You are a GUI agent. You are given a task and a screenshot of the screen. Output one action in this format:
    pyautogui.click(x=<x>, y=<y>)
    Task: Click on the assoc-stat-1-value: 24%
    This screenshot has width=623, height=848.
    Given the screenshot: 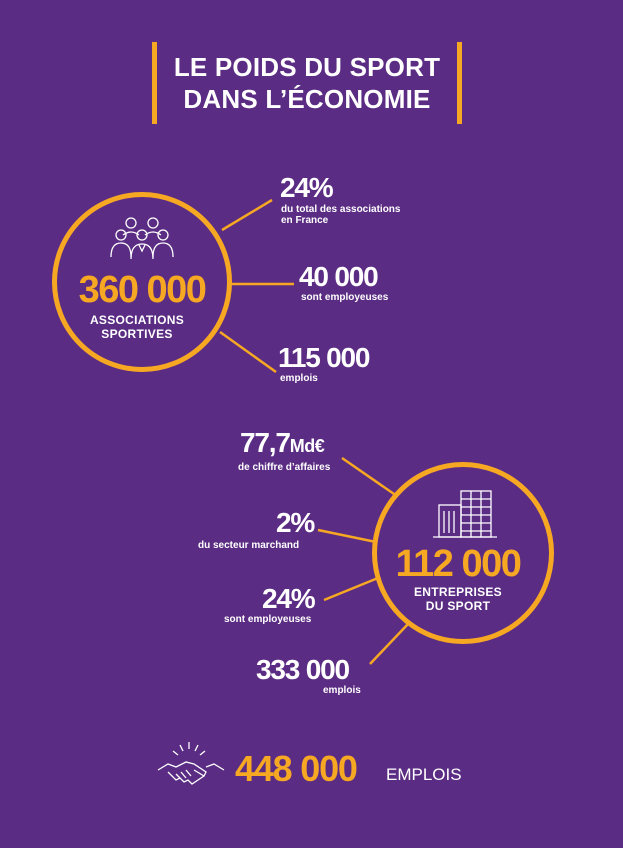 What is the action you would take?
    pyautogui.click(x=307, y=187)
    